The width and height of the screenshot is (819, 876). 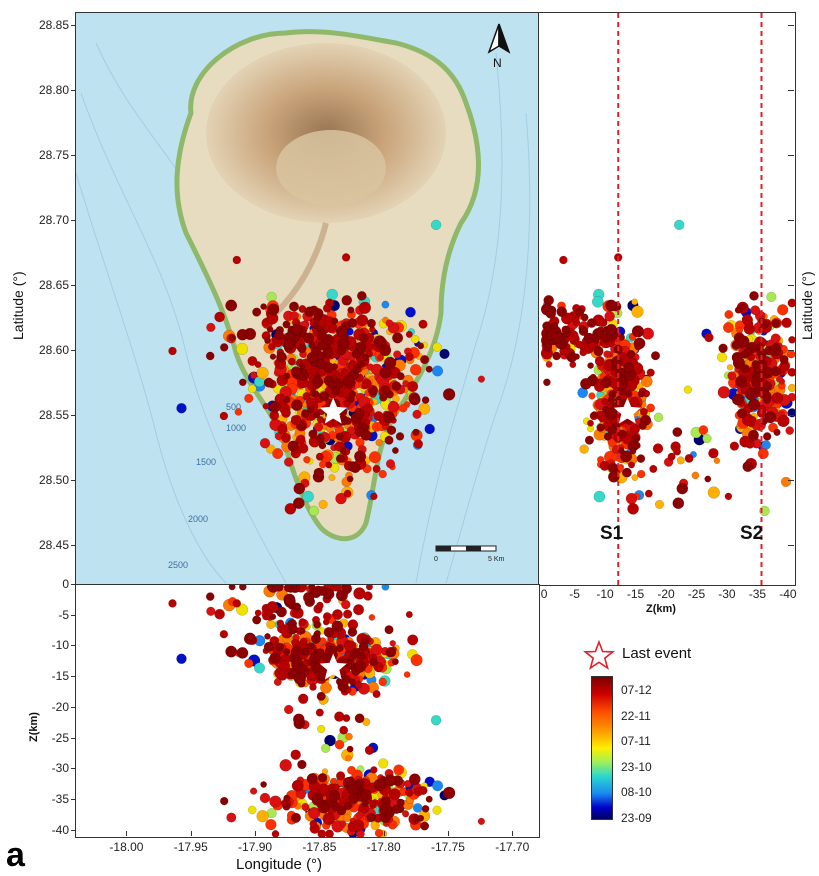 What do you see at coordinates (499, 46) in the screenshot?
I see `north-arrow-icon: N` at bounding box center [499, 46].